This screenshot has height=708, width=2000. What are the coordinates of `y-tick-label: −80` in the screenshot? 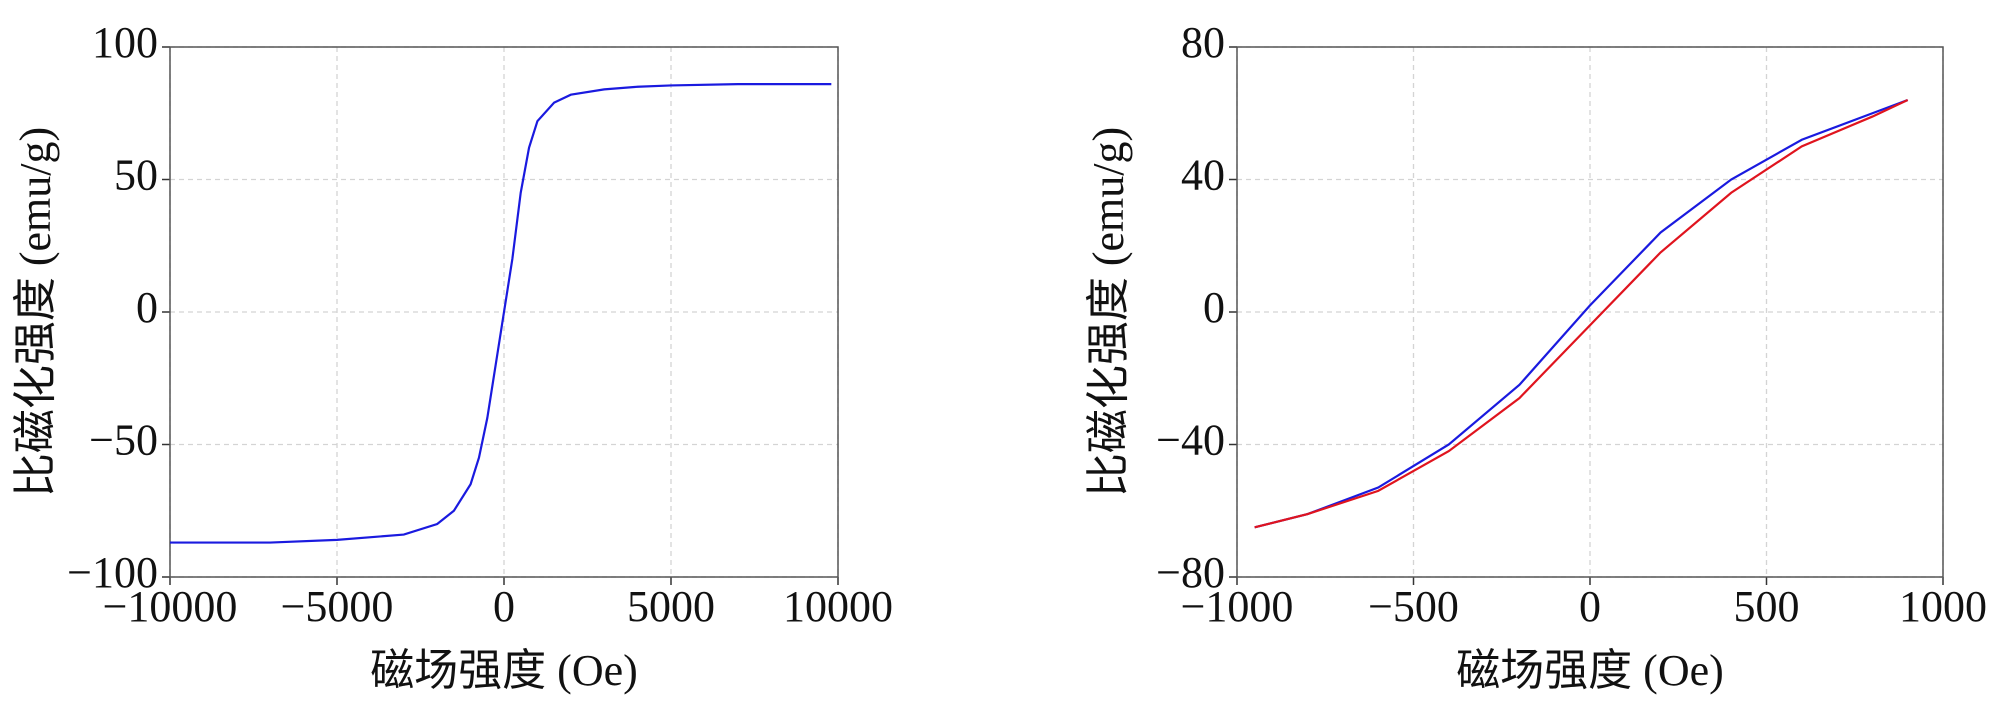 It's located at (1190, 572).